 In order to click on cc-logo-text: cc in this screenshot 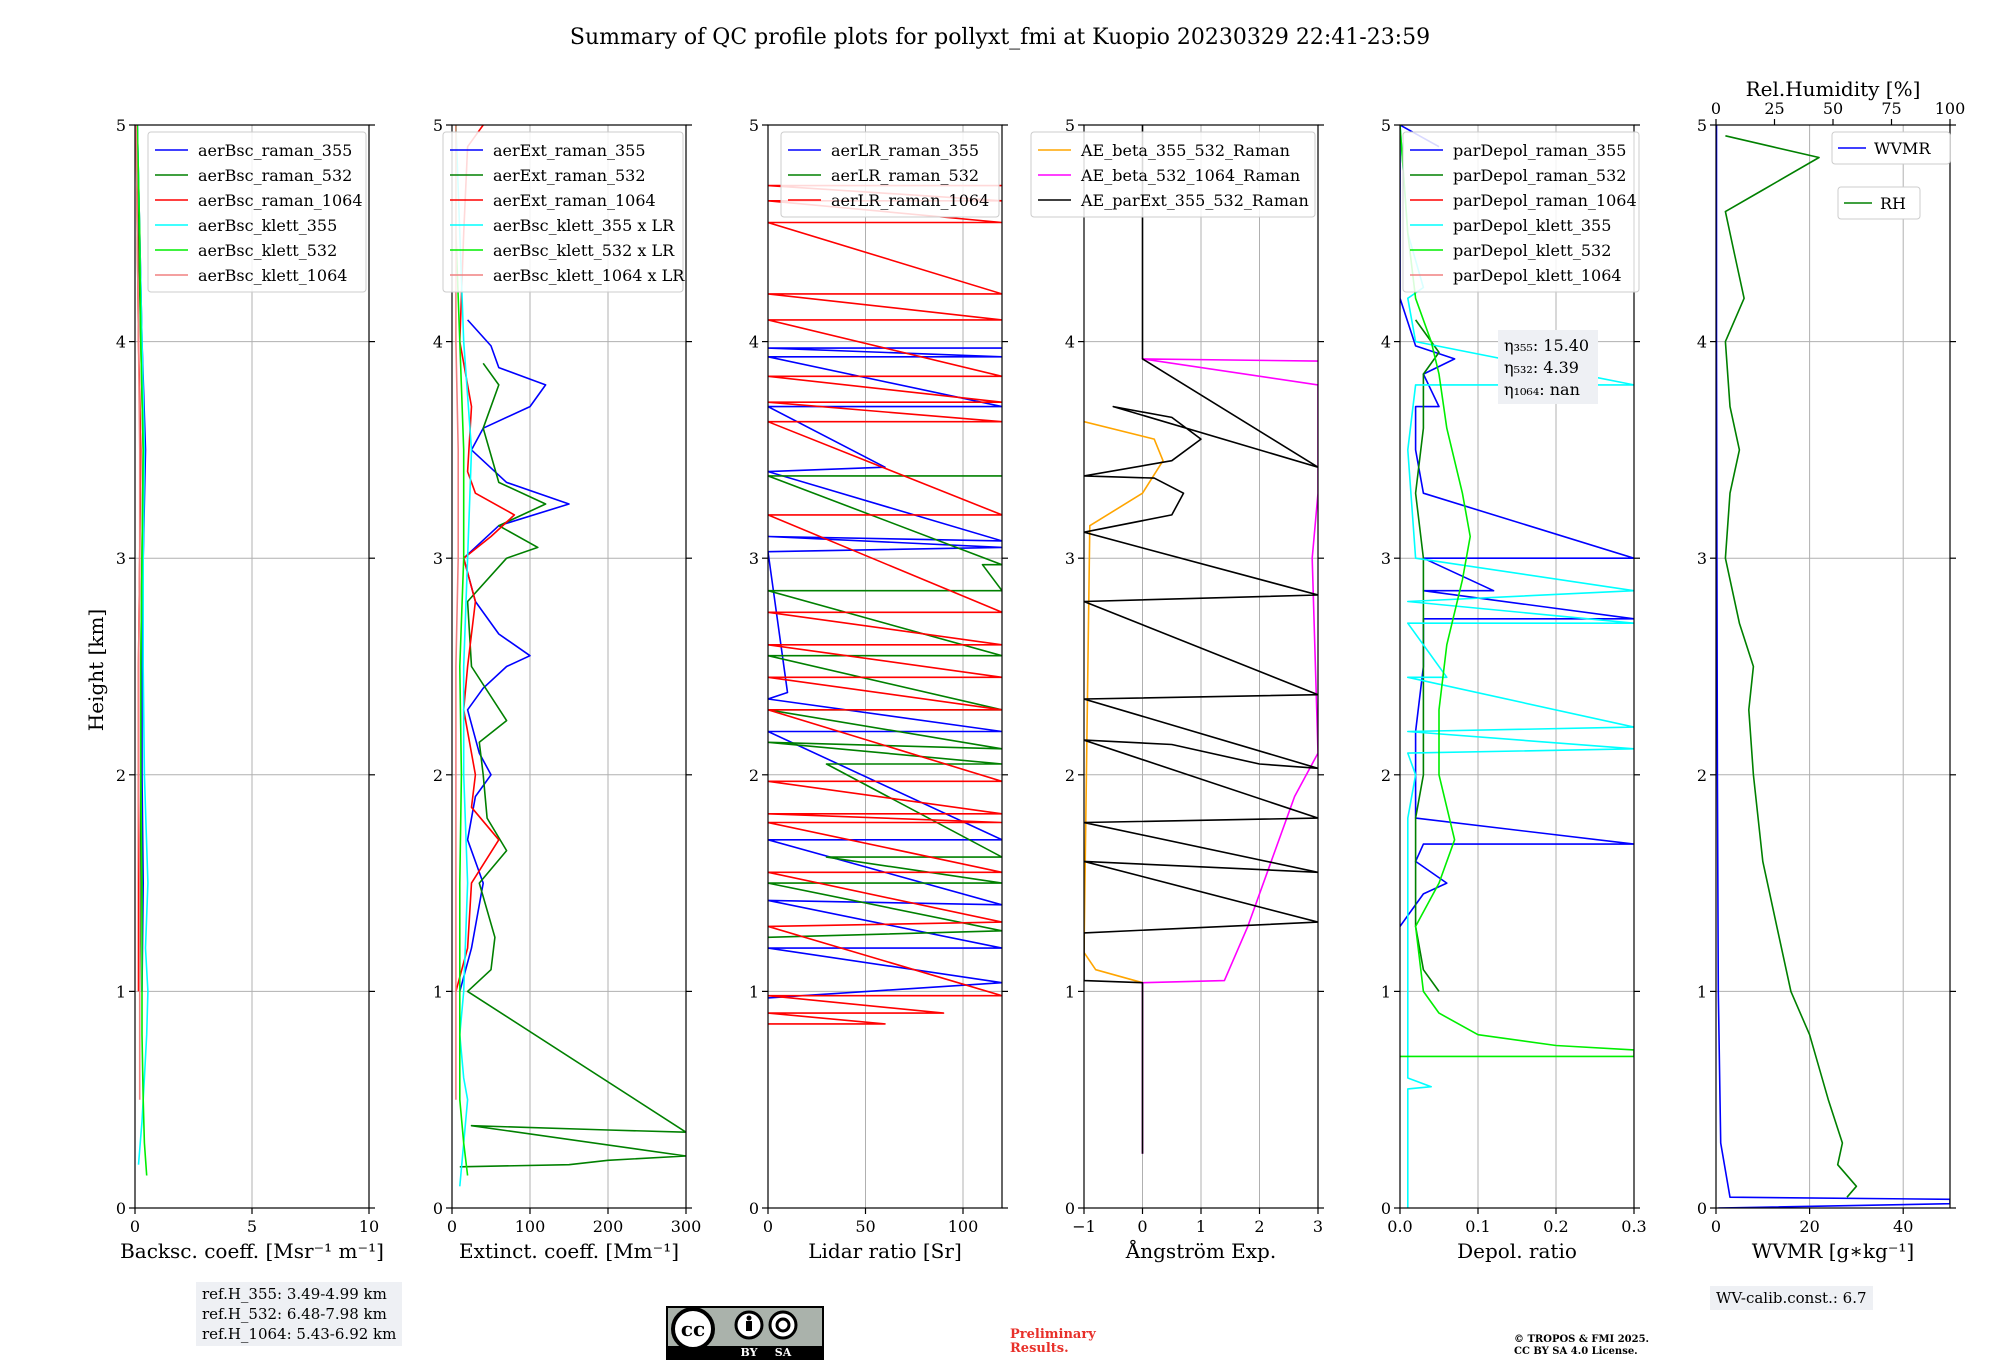, I will do `click(693, 1329)`.